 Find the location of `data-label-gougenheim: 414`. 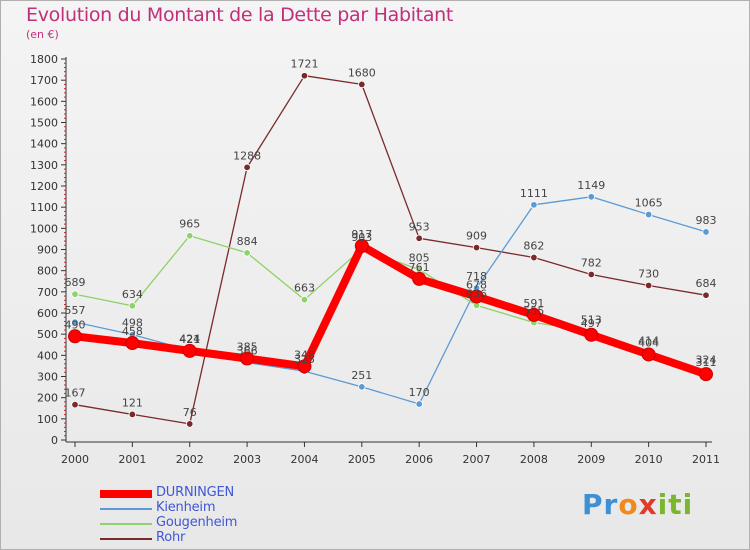

data-label-gougenheim: 414 is located at coordinates (648, 340).